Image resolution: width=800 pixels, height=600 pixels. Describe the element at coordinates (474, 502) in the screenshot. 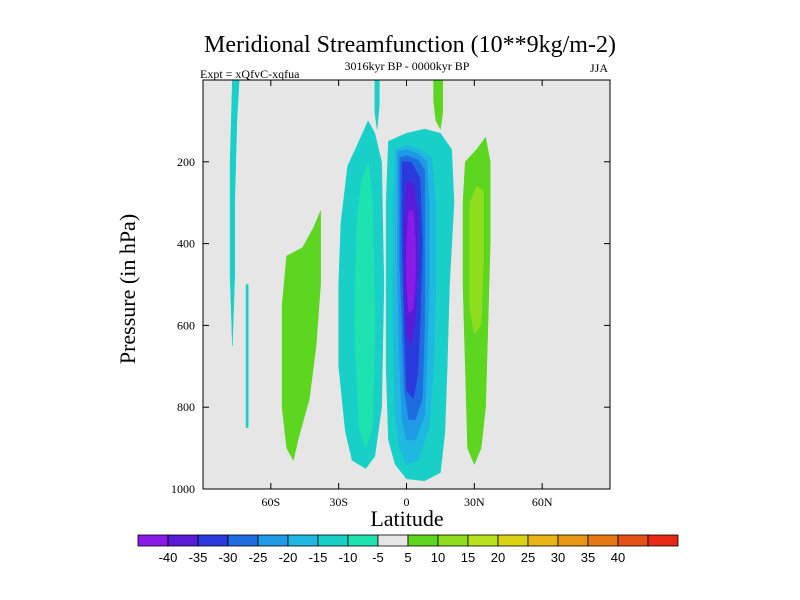

I see `x-tick-label: 30N` at that location.